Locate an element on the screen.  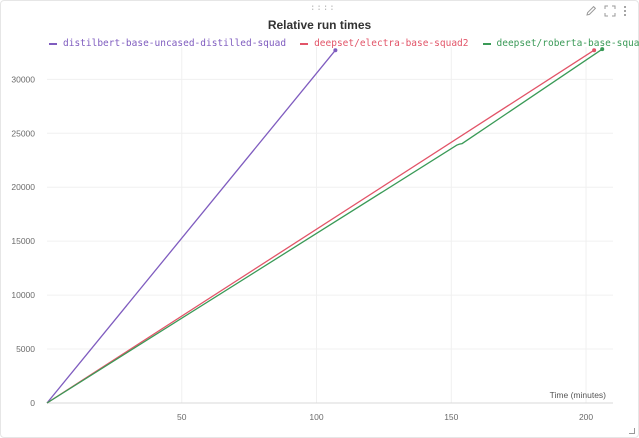
x-tick-label: 100 is located at coordinates (316, 417).